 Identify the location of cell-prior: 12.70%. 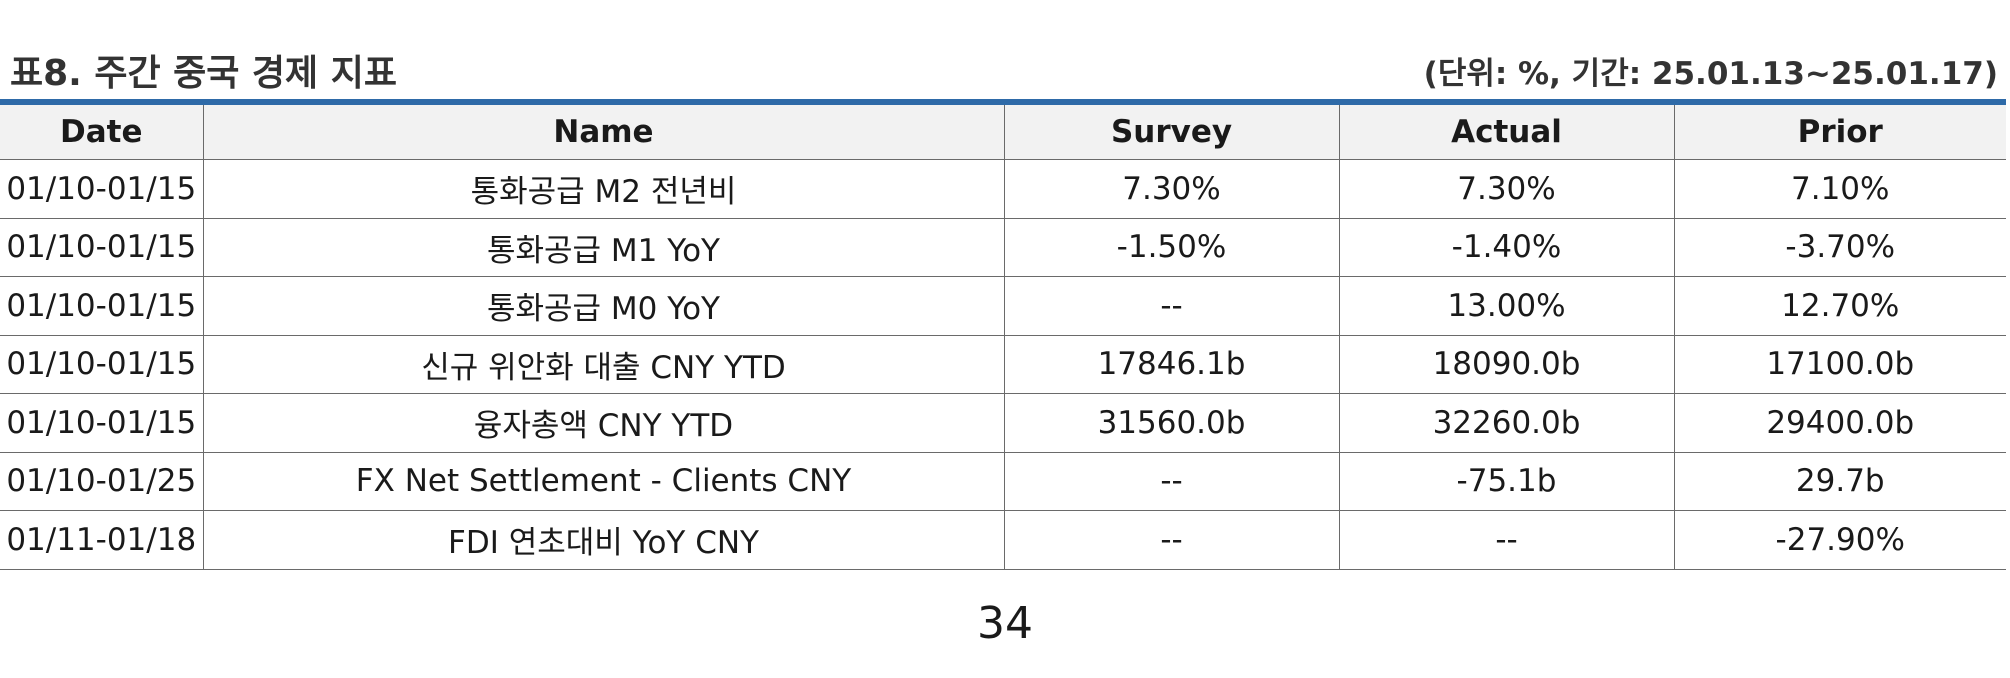
(1839, 306).